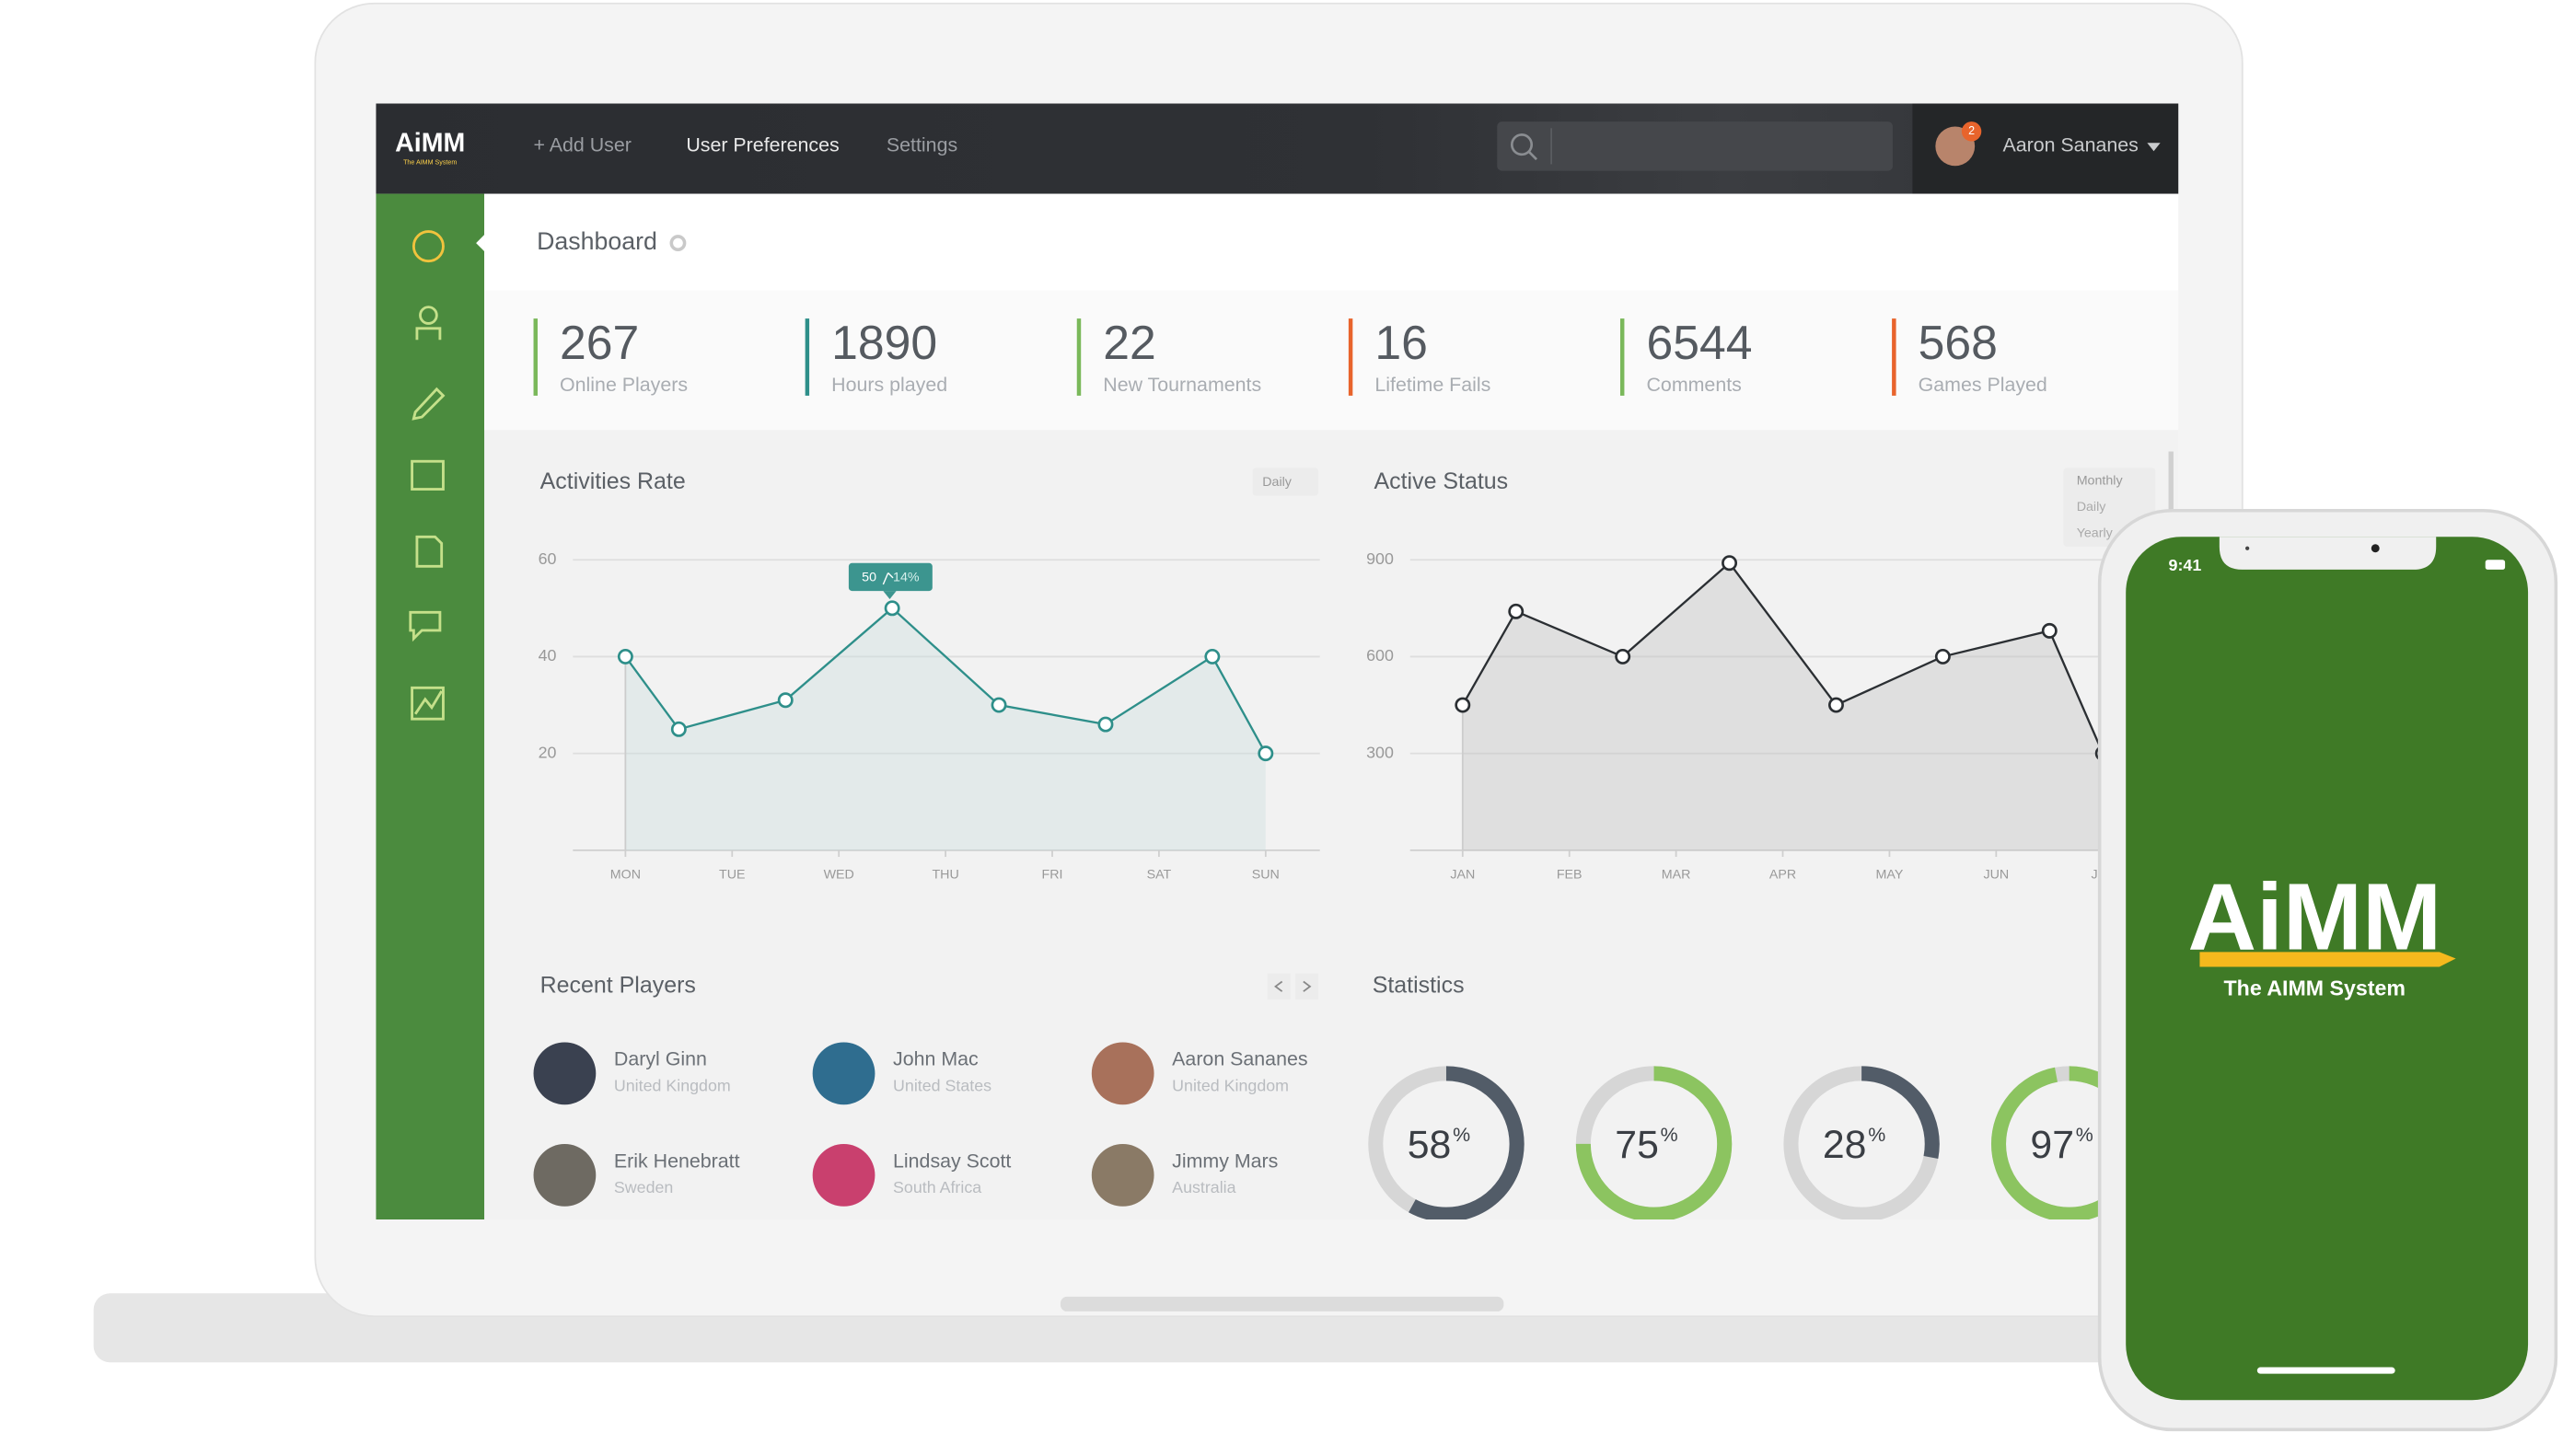  Describe the element at coordinates (1996, 874) in the screenshot. I see `x-tick-label: JUN` at that location.